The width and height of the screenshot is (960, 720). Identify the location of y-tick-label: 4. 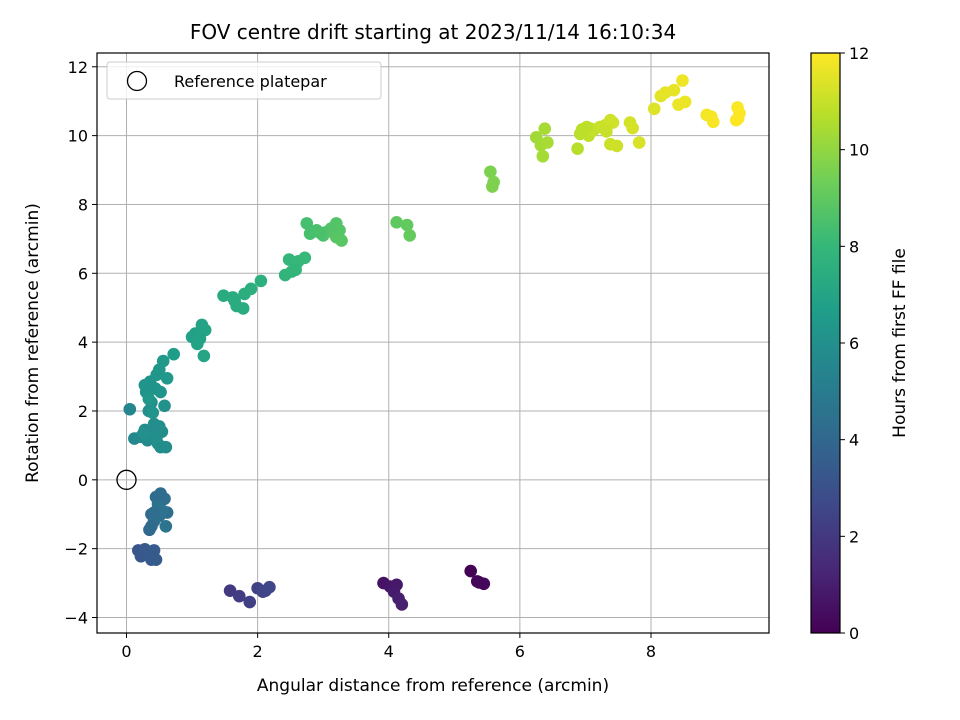
(83, 342).